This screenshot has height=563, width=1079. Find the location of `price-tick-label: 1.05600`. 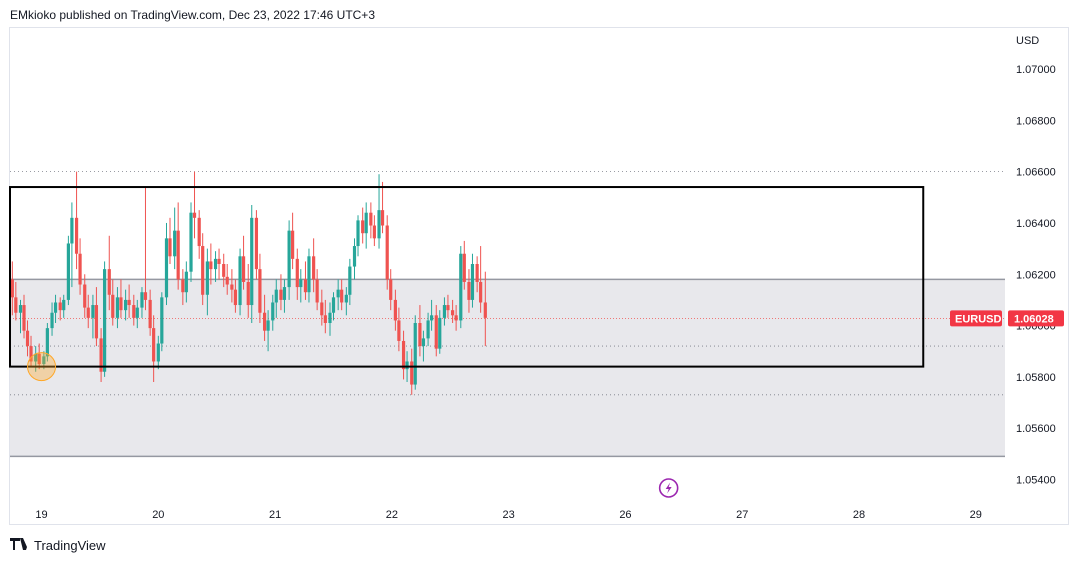

price-tick-label: 1.05600 is located at coordinates (1036, 429).